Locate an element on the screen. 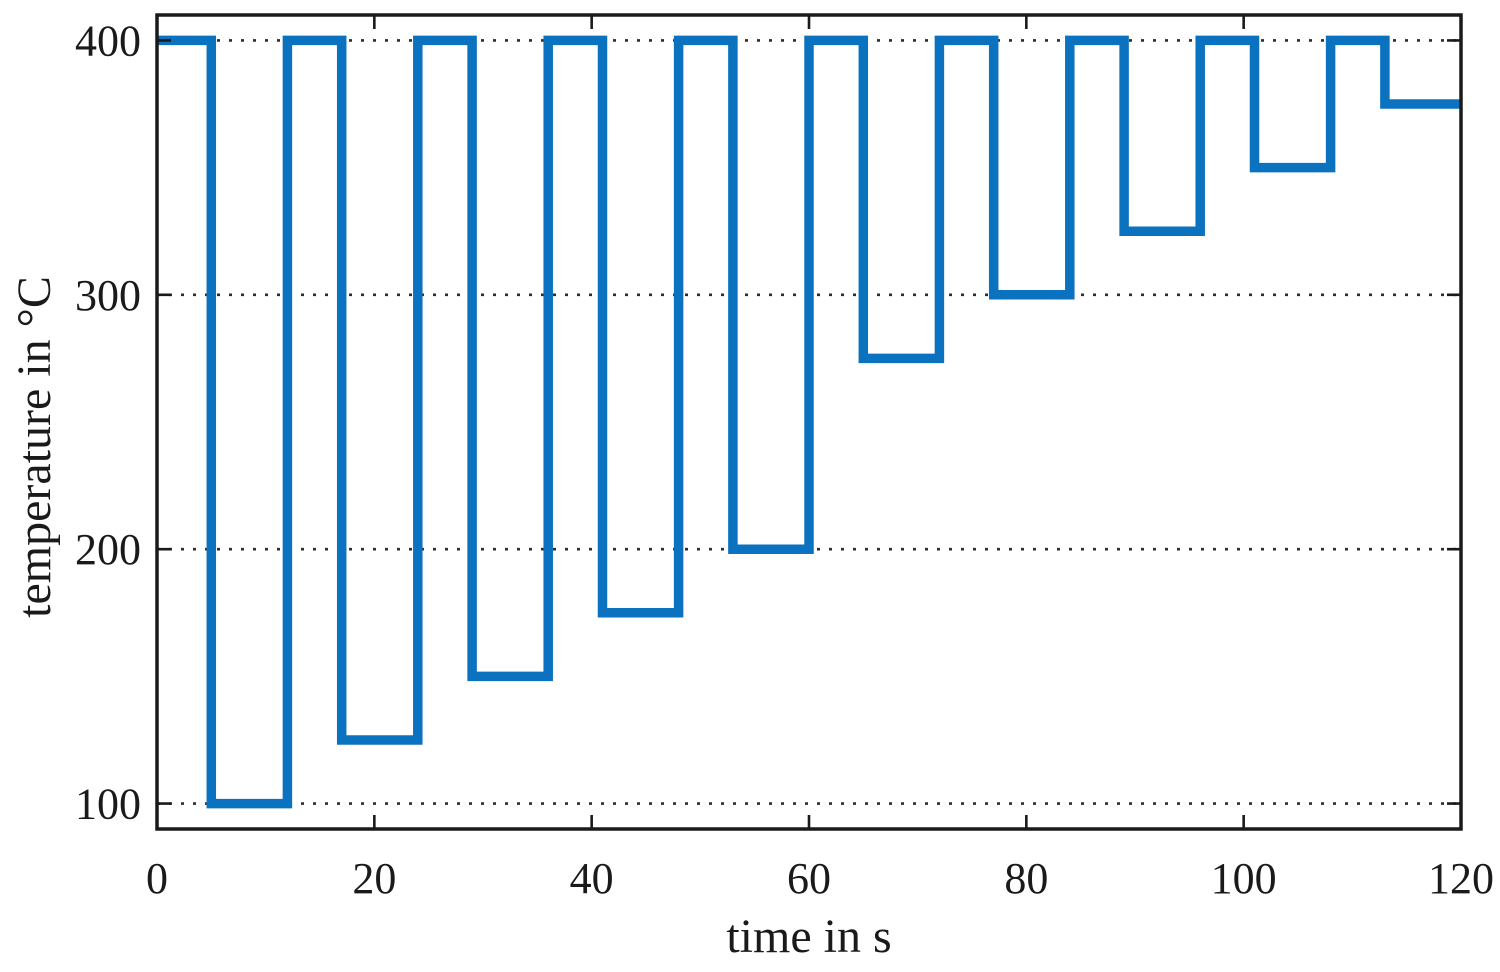 The width and height of the screenshot is (1500, 972). x-tick-label: 40 is located at coordinates (592, 878).